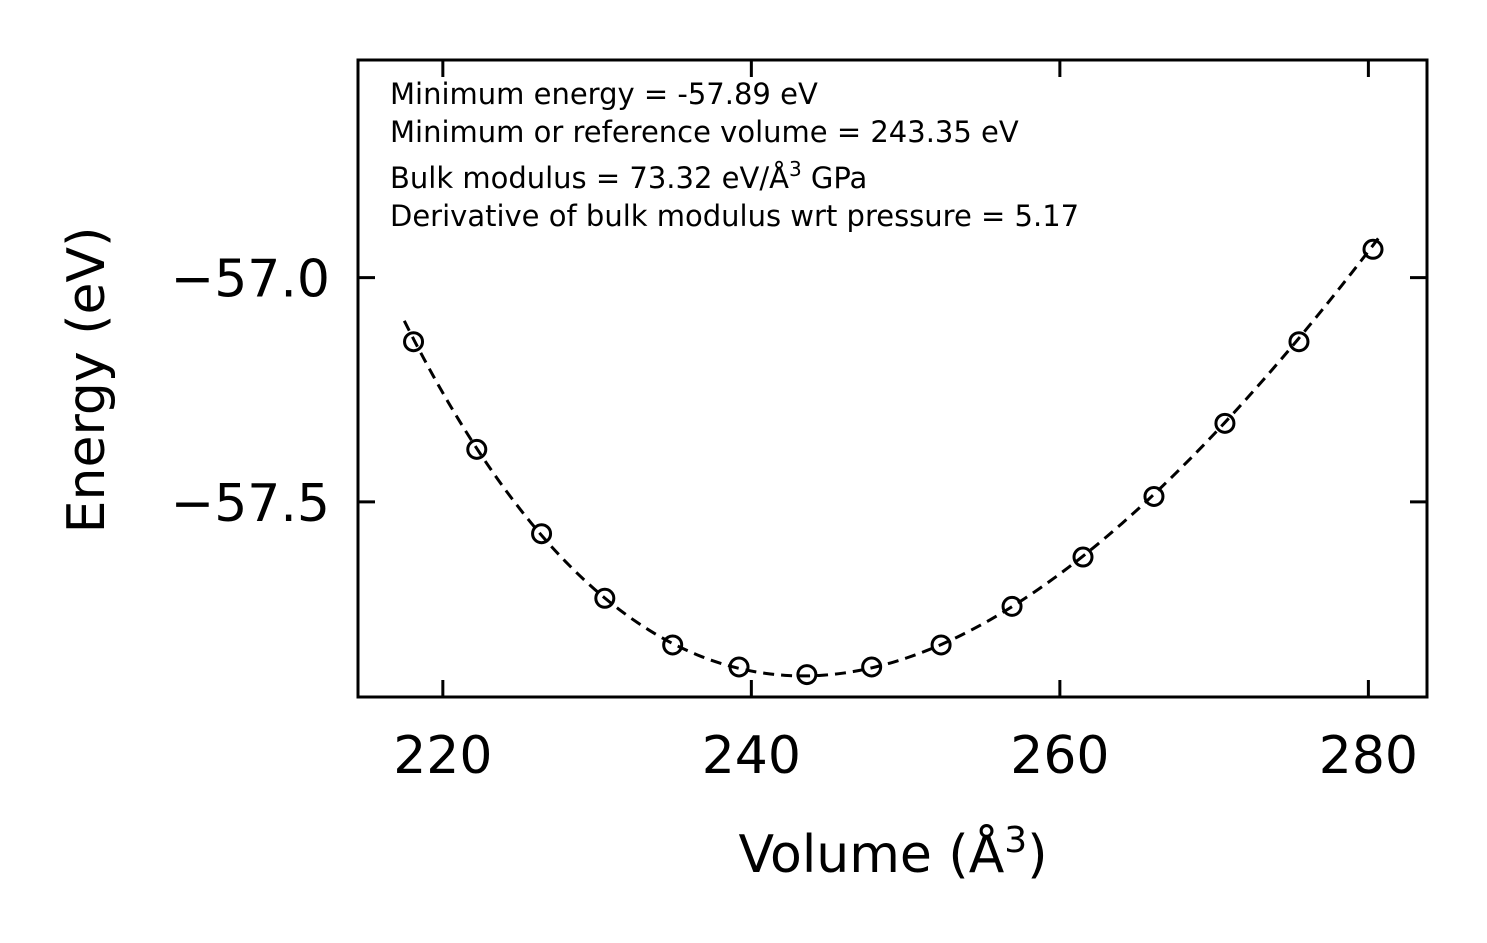 The width and height of the screenshot is (1487, 943). What do you see at coordinates (1059, 756) in the screenshot?
I see `x-tick-label: 260` at bounding box center [1059, 756].